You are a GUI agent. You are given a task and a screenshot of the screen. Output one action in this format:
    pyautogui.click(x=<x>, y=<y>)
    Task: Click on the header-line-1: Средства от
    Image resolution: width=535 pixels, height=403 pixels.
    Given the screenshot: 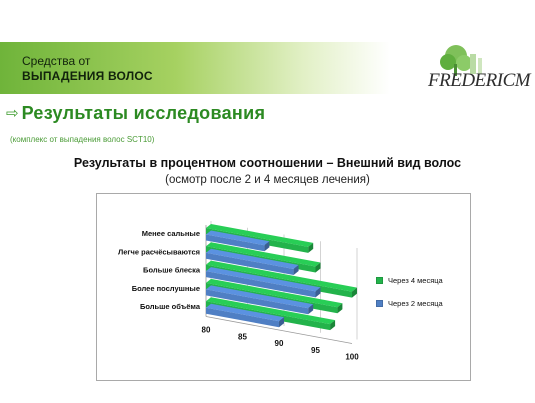 What is the action you would take?
    pyautogui.click(x=56, y=61)
    